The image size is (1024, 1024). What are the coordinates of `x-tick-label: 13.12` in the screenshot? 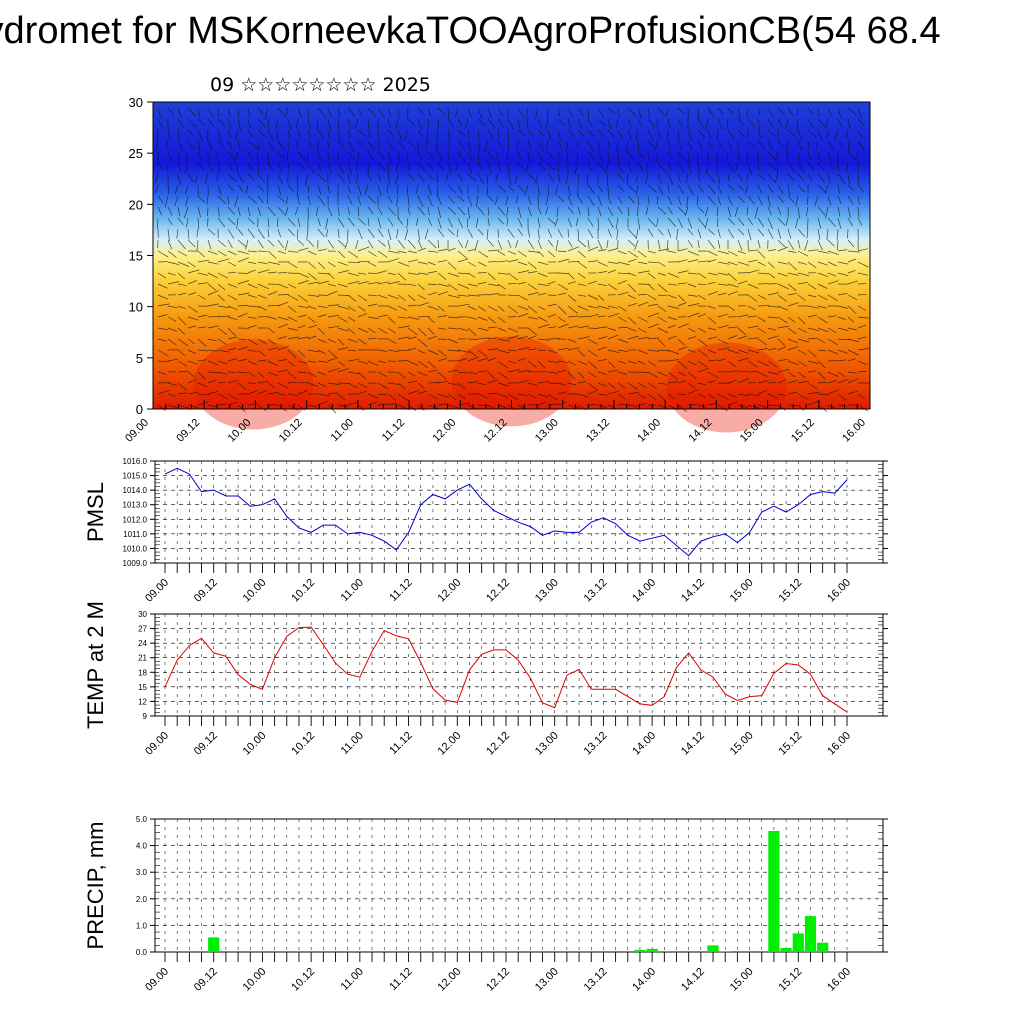 It's located at (598, 431).